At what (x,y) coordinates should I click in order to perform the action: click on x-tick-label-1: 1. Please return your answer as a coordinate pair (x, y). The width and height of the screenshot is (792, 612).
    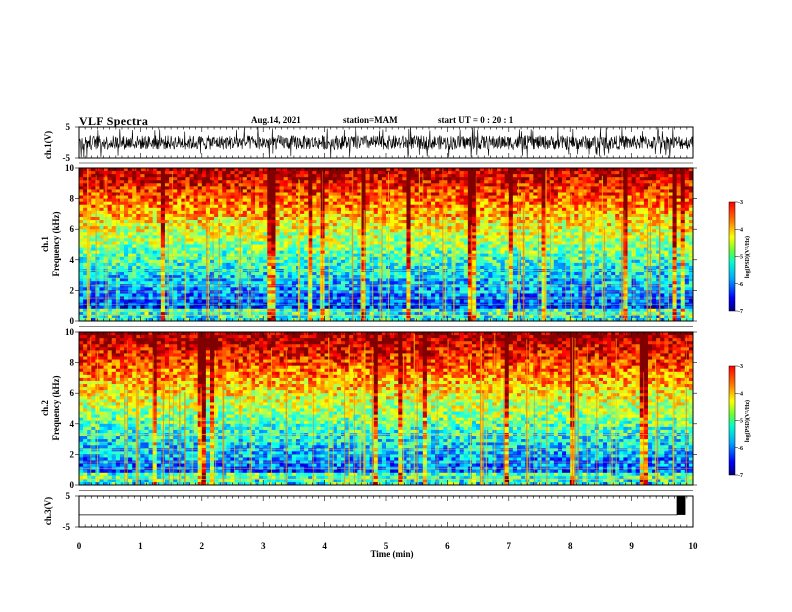
    Looking at the image, I should click on (140, 546).